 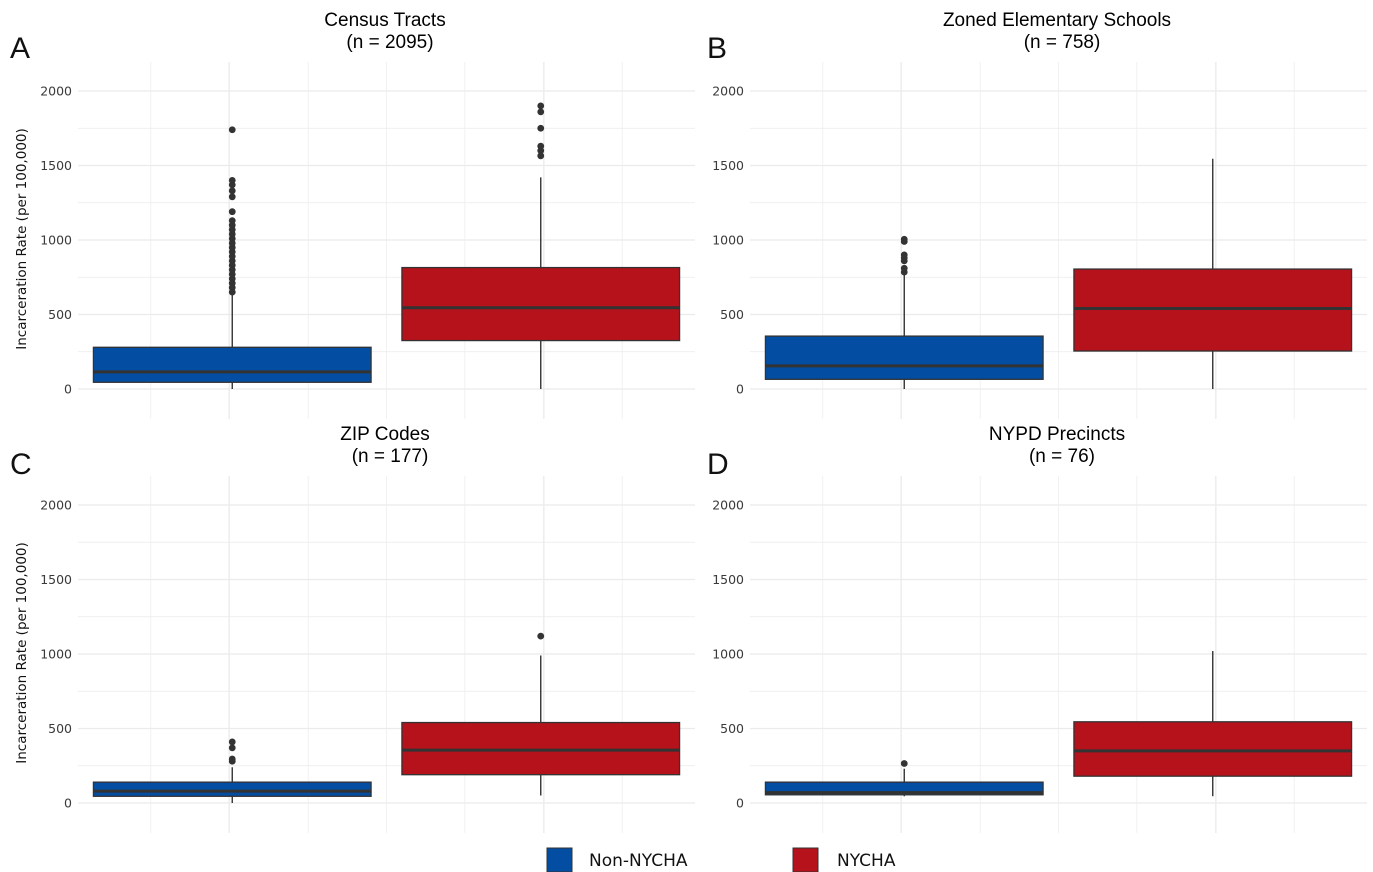 I want to click on panel-title: NYPD Precincts, so click(x=1057, y=434).